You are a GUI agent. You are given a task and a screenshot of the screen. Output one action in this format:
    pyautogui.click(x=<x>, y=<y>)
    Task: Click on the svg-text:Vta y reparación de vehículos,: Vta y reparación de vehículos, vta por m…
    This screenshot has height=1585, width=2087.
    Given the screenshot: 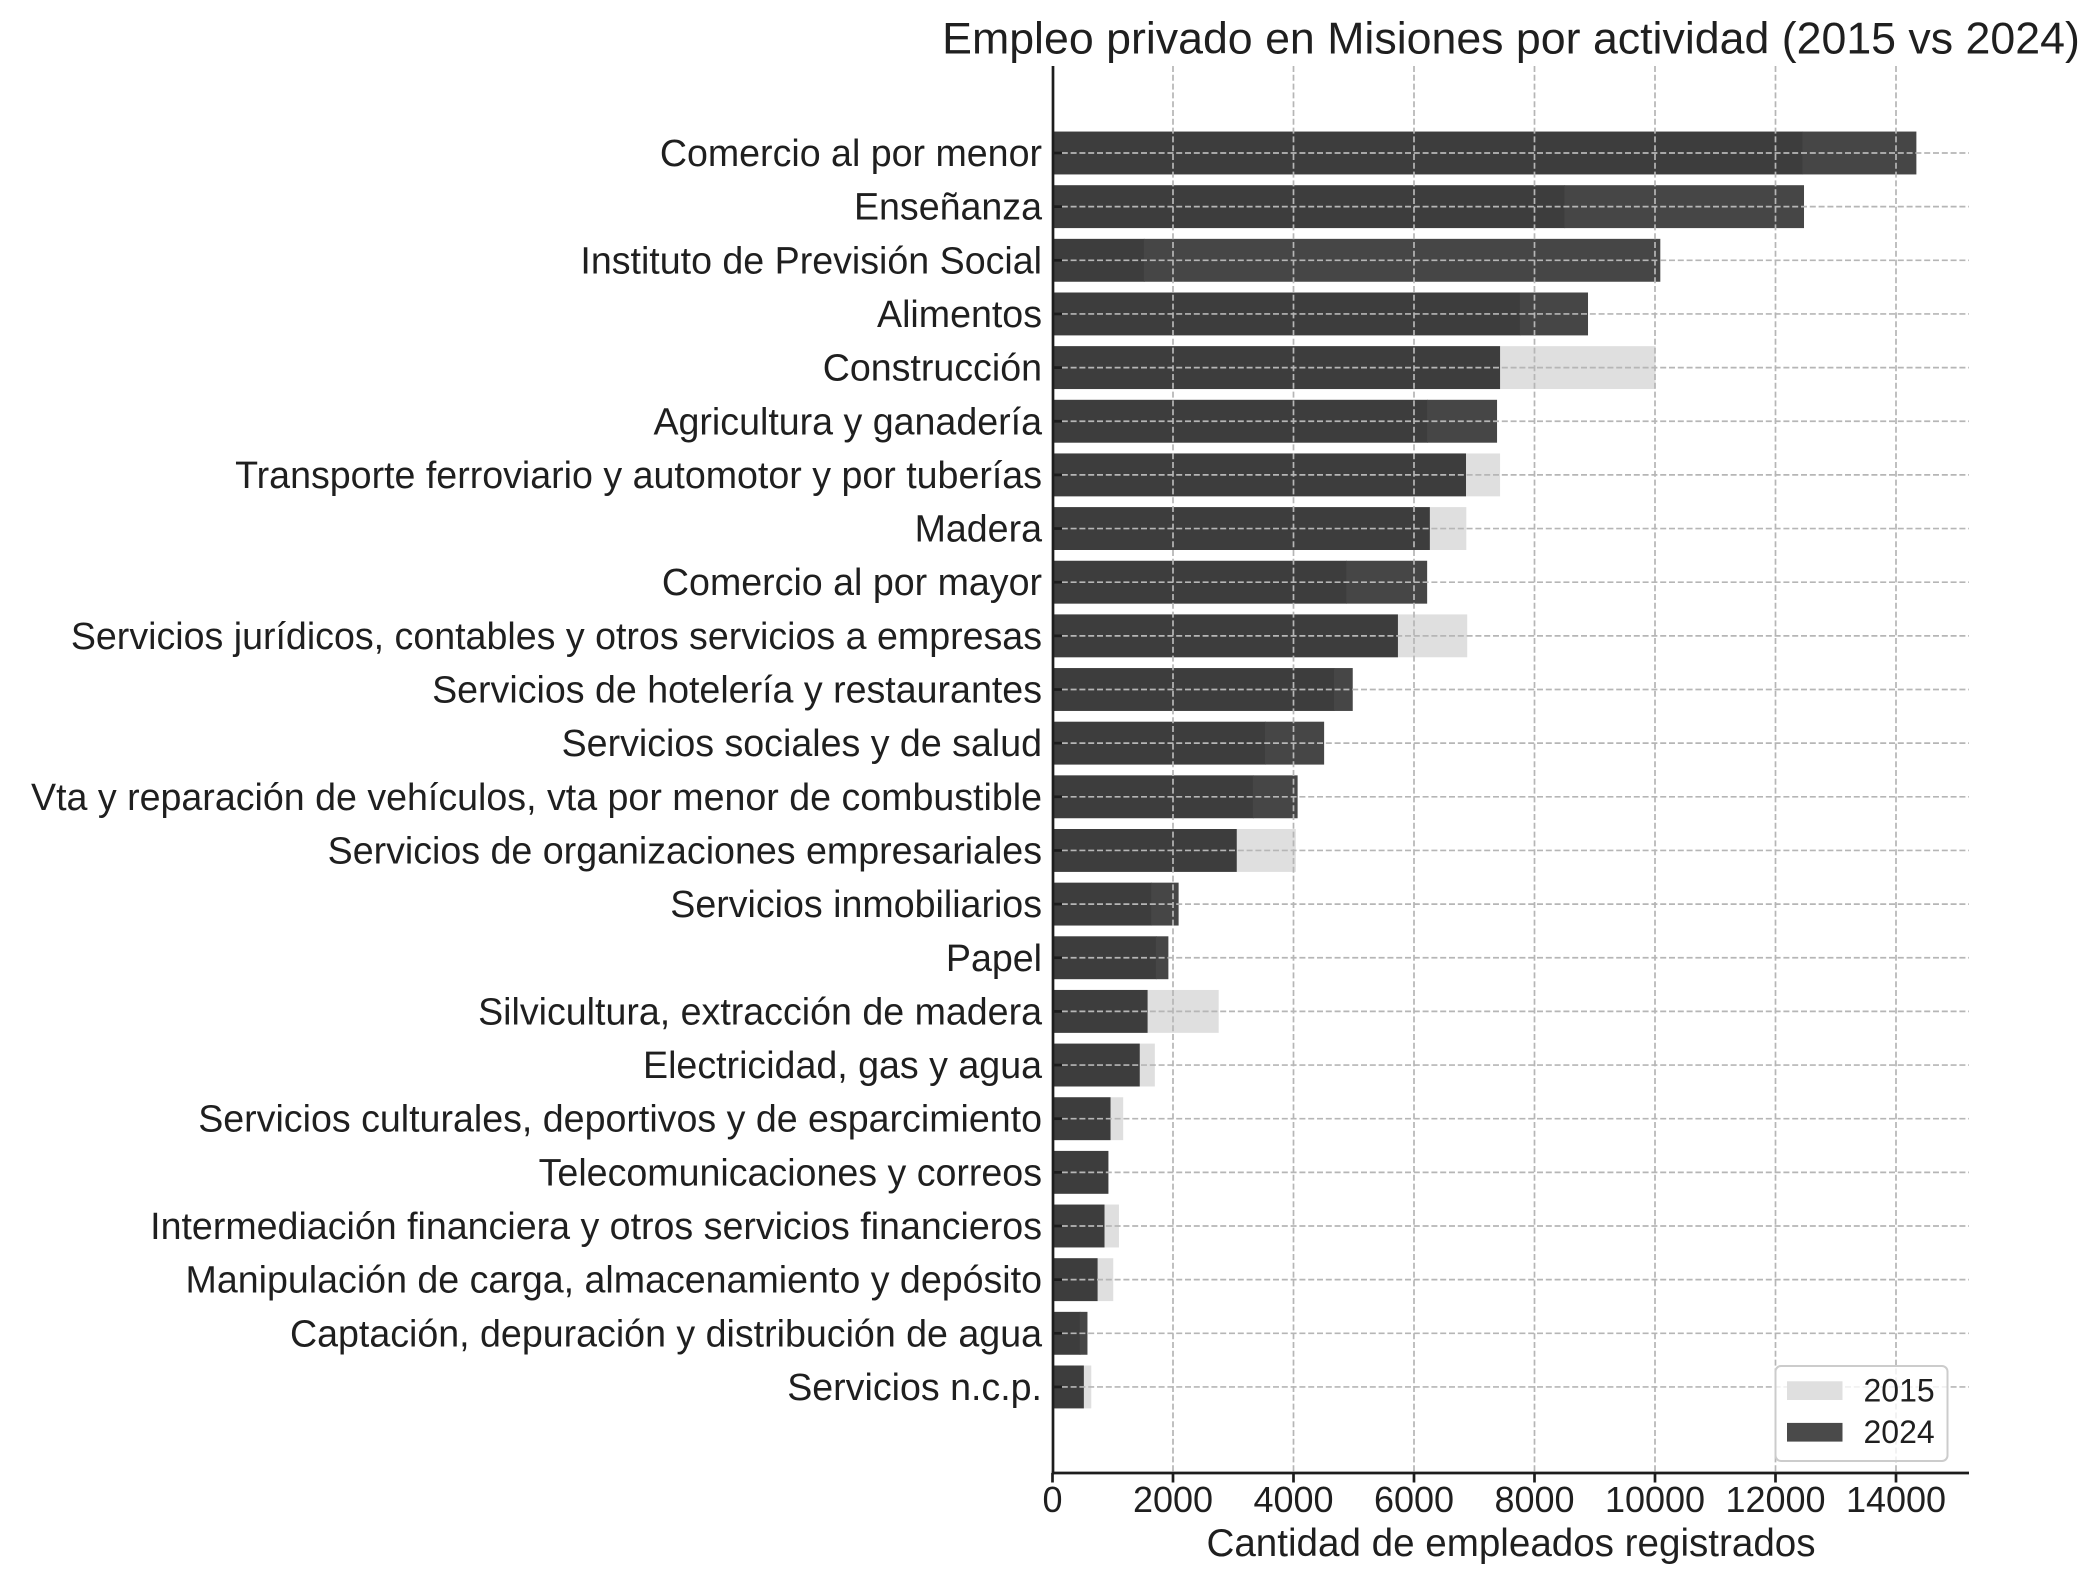 What is the action you would take?
    pyautogui.click(x=536, y=797)
    